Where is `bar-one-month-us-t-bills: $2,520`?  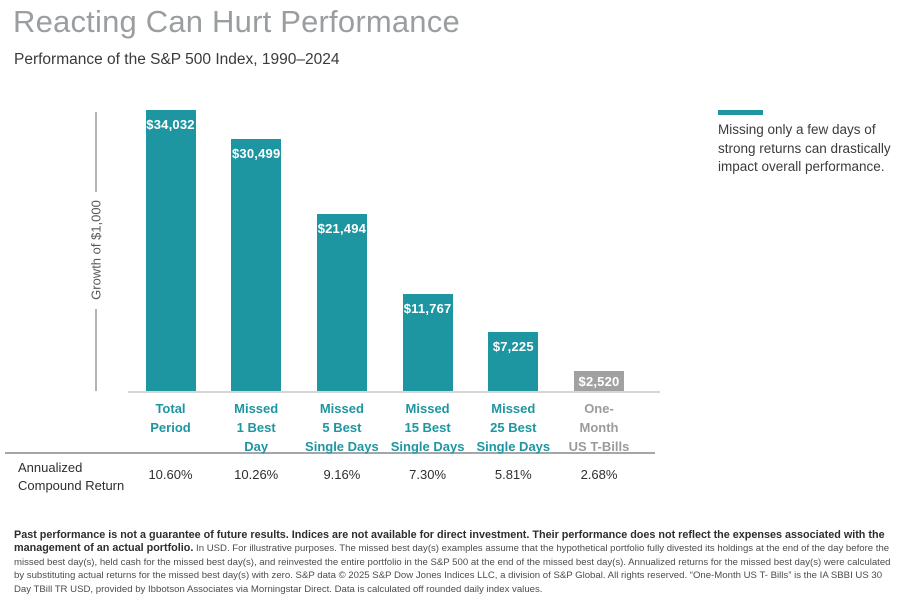
bar-one-month-us-t-bills: $2,520 is located at coordinates (599, 381).